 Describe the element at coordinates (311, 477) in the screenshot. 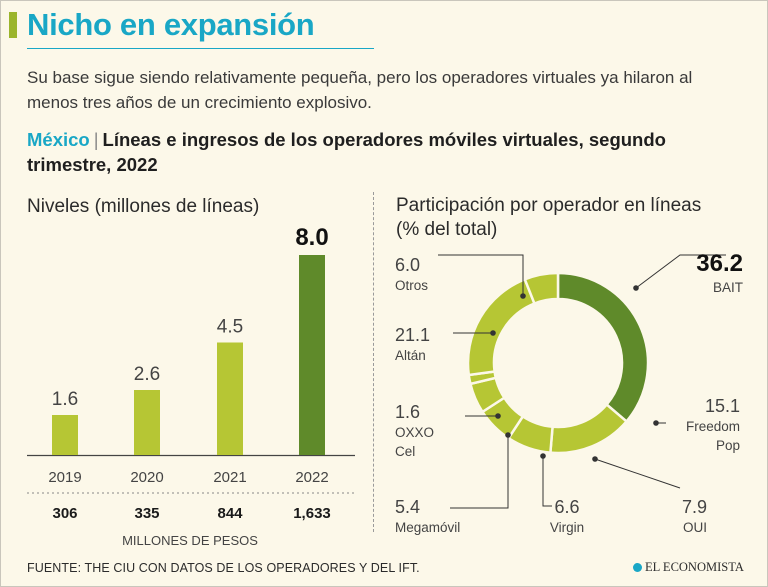

I see `x-axis-tick-label: 2022` at that location.